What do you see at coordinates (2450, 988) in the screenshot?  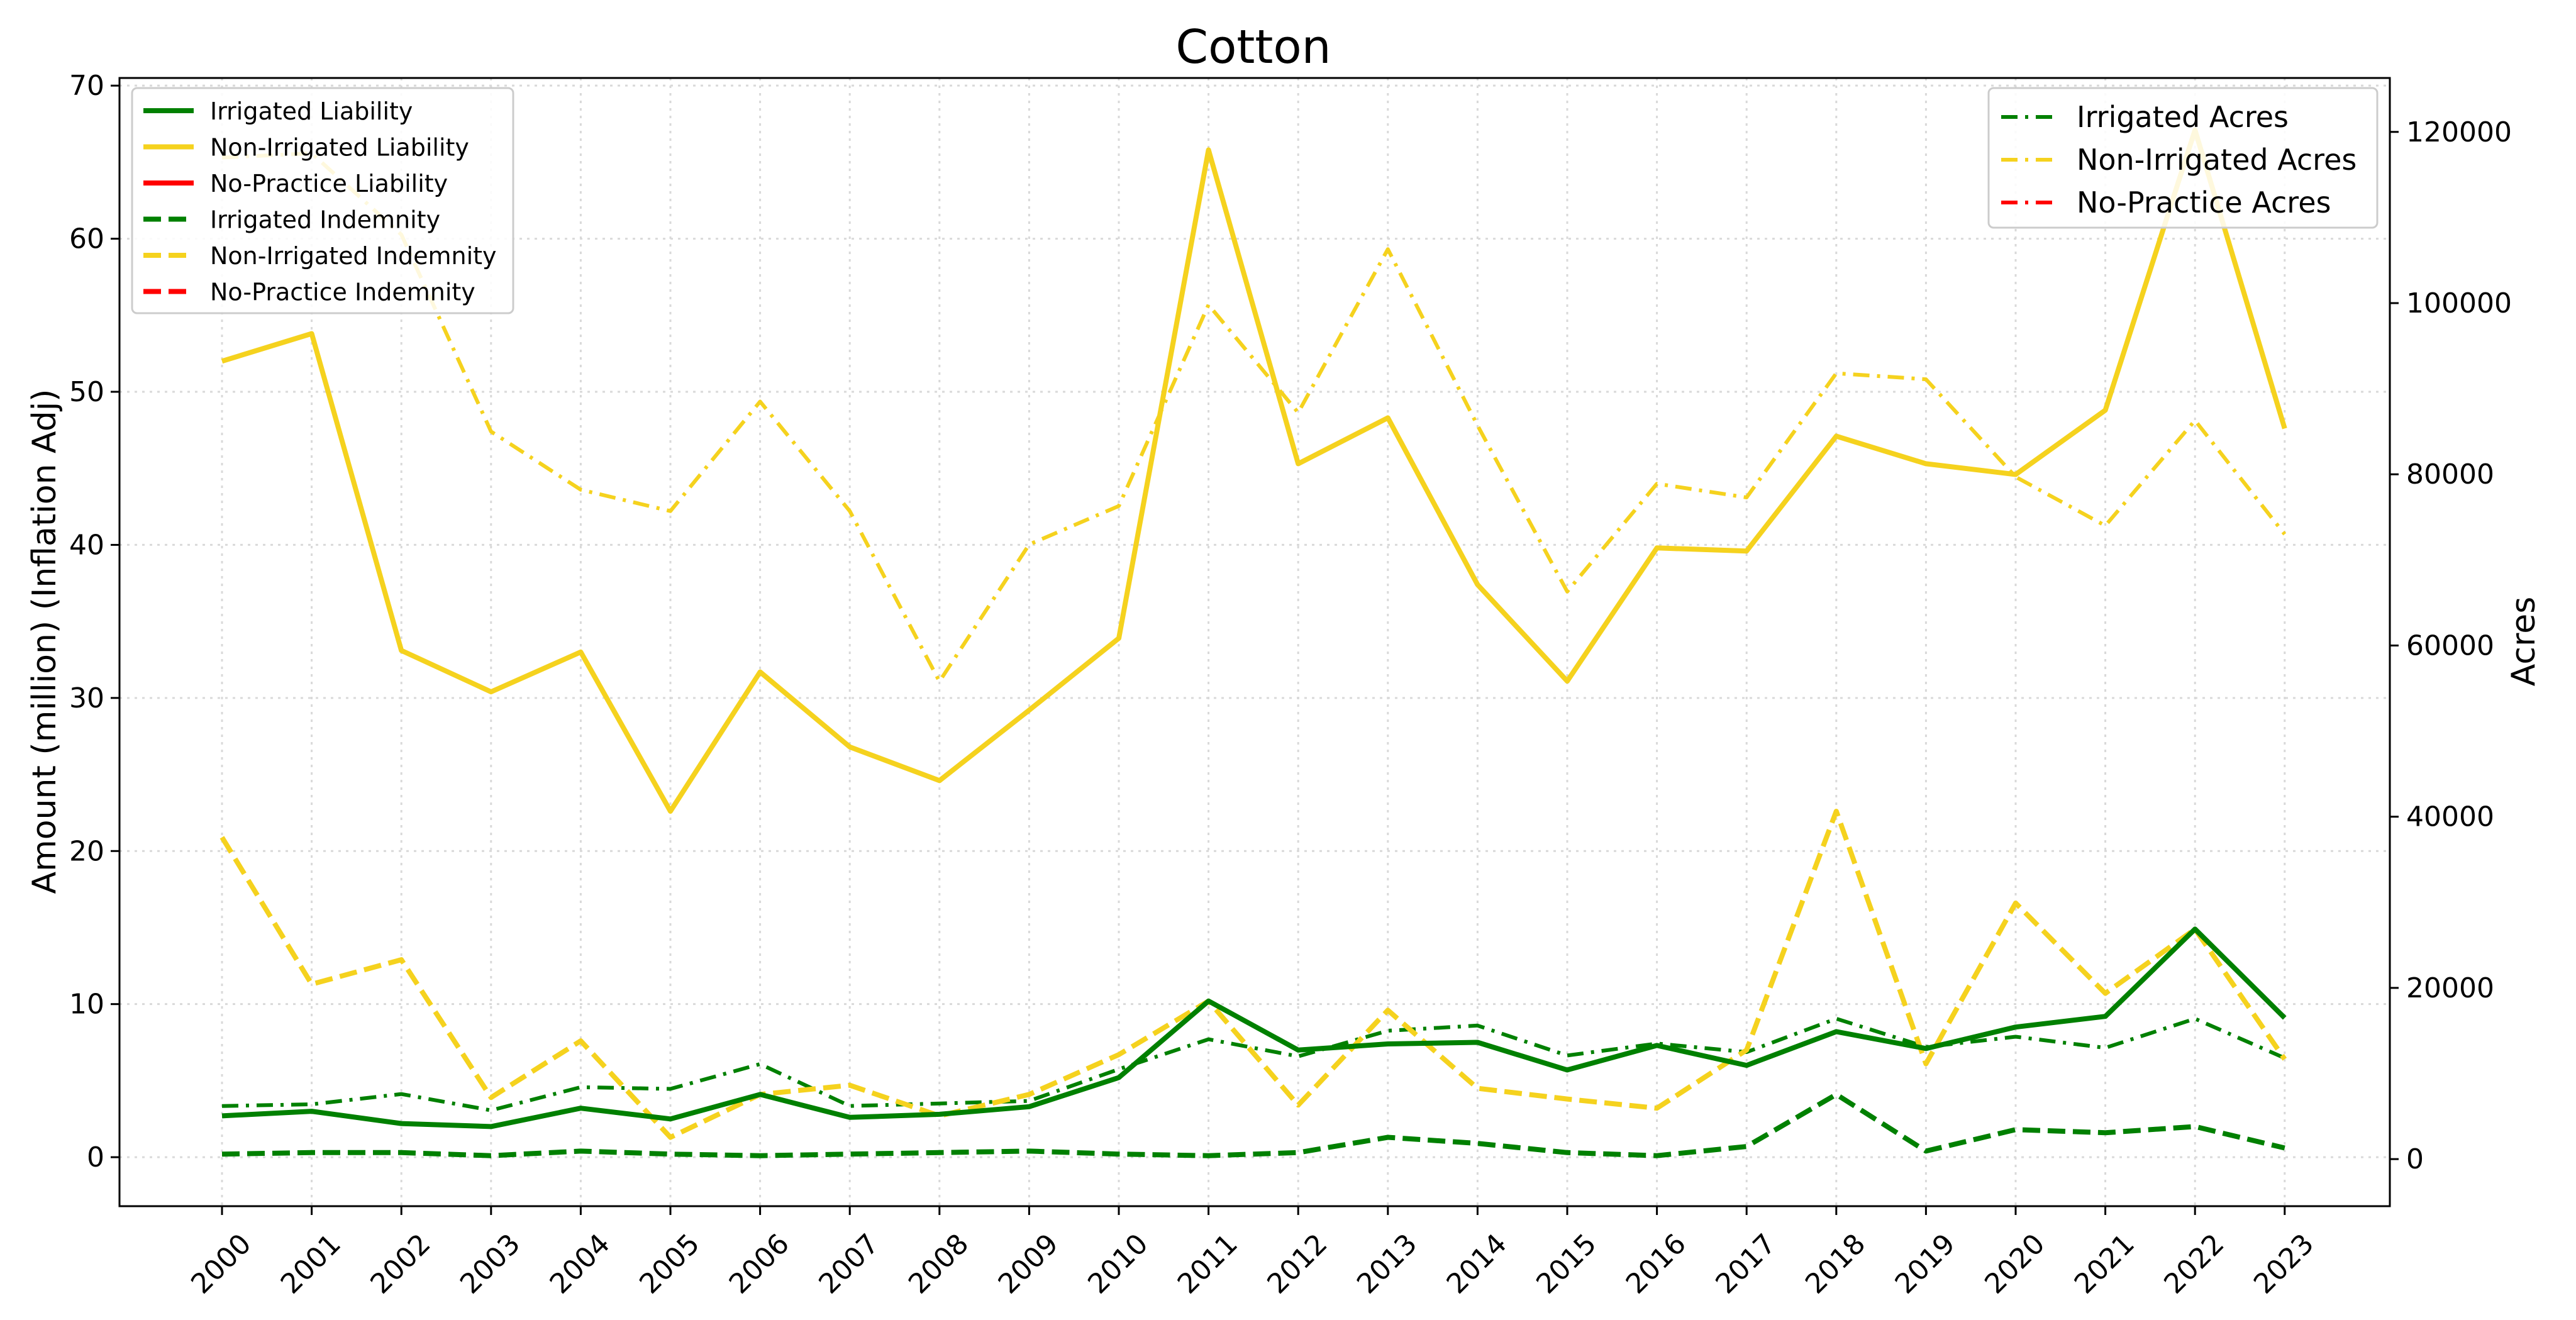 I see `y-tick-label-right: 20000` at bounding box center [2450, 988].